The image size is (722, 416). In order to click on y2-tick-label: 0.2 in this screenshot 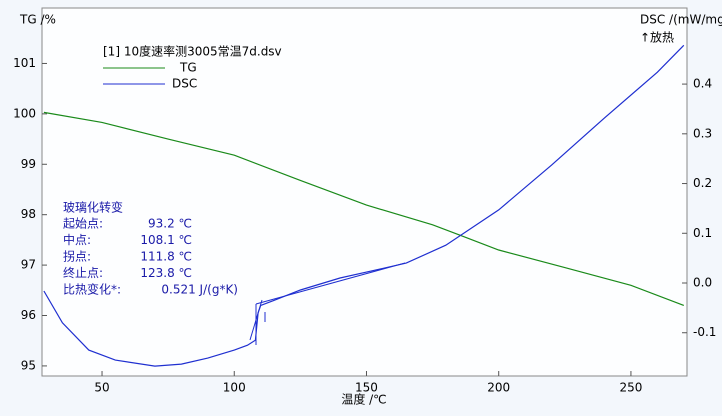, I will do `click(702, 183)`.